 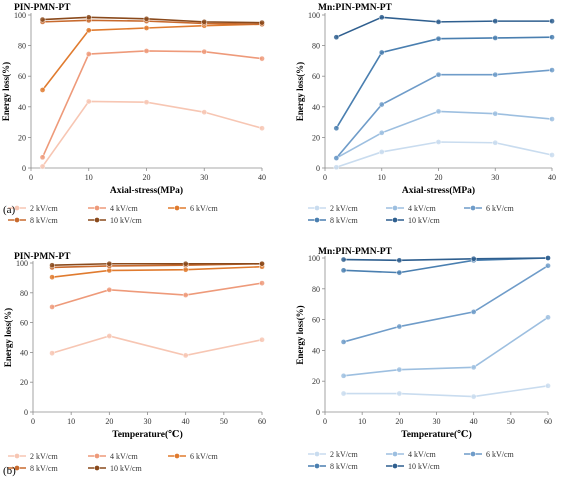 I want to click on x-axis-label: Axial-stress(MPa), so click(x=438, y=190).